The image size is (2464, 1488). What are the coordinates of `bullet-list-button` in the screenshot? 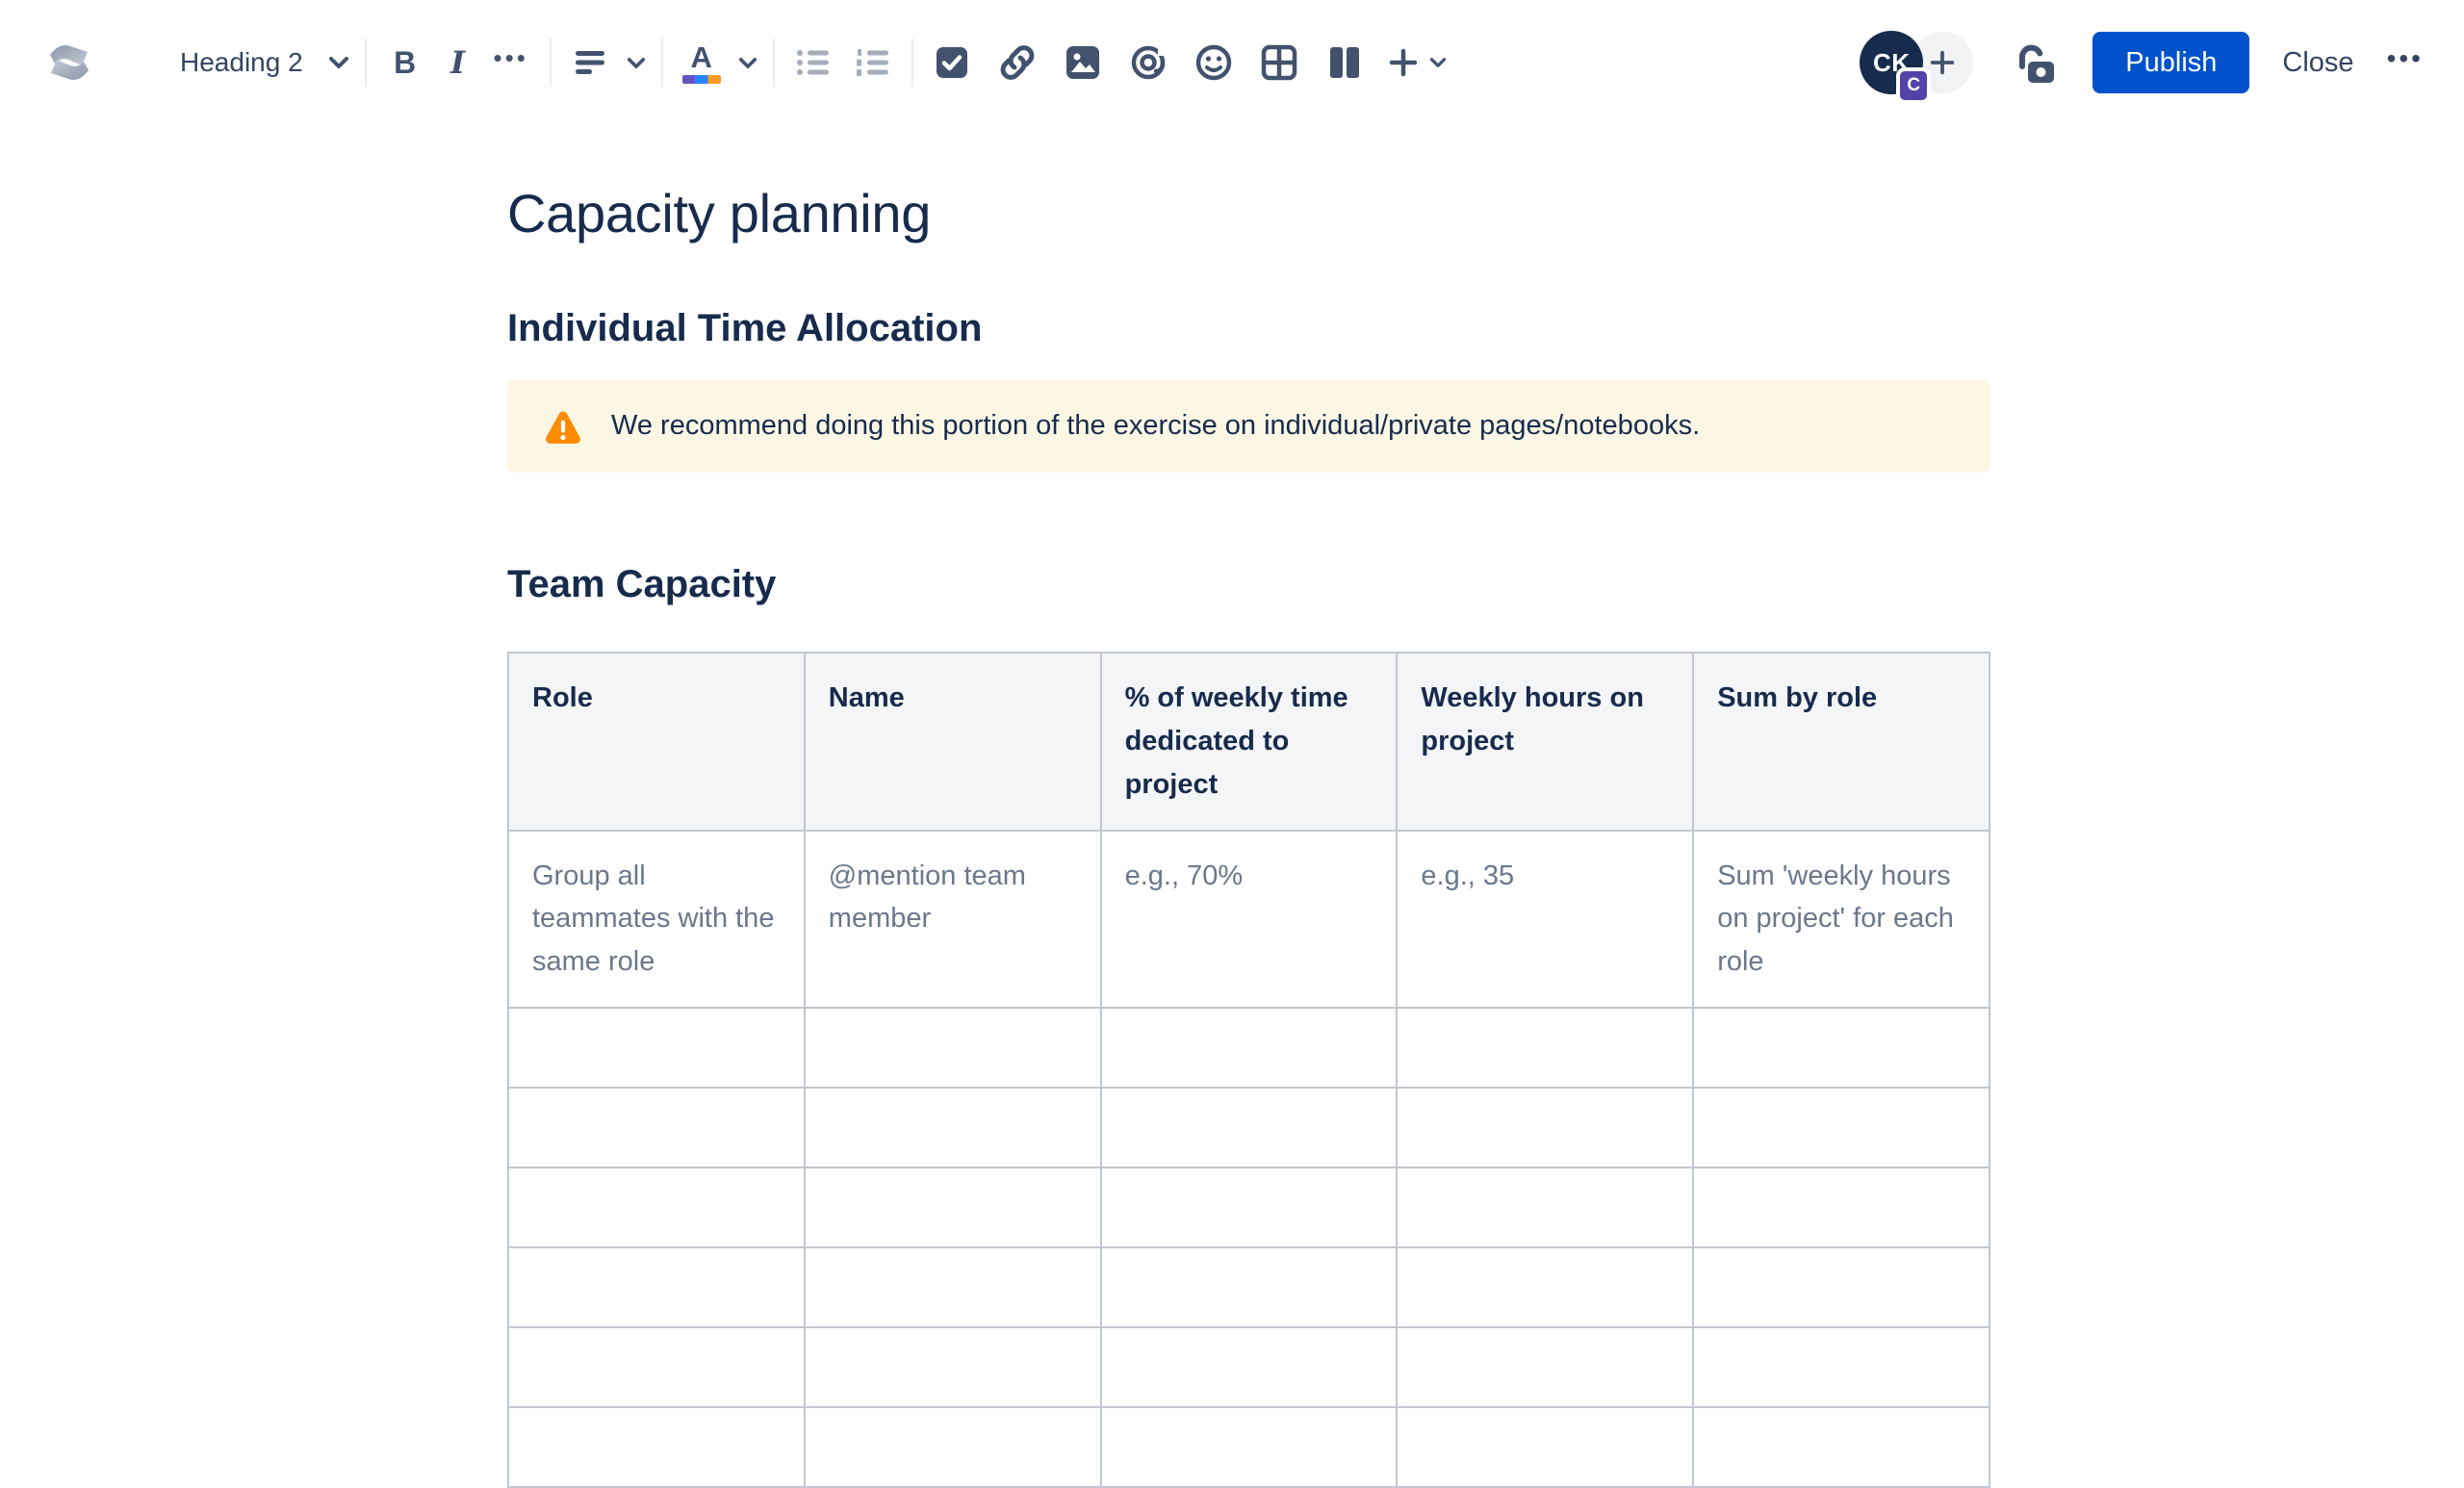 It's located at (813, 63).